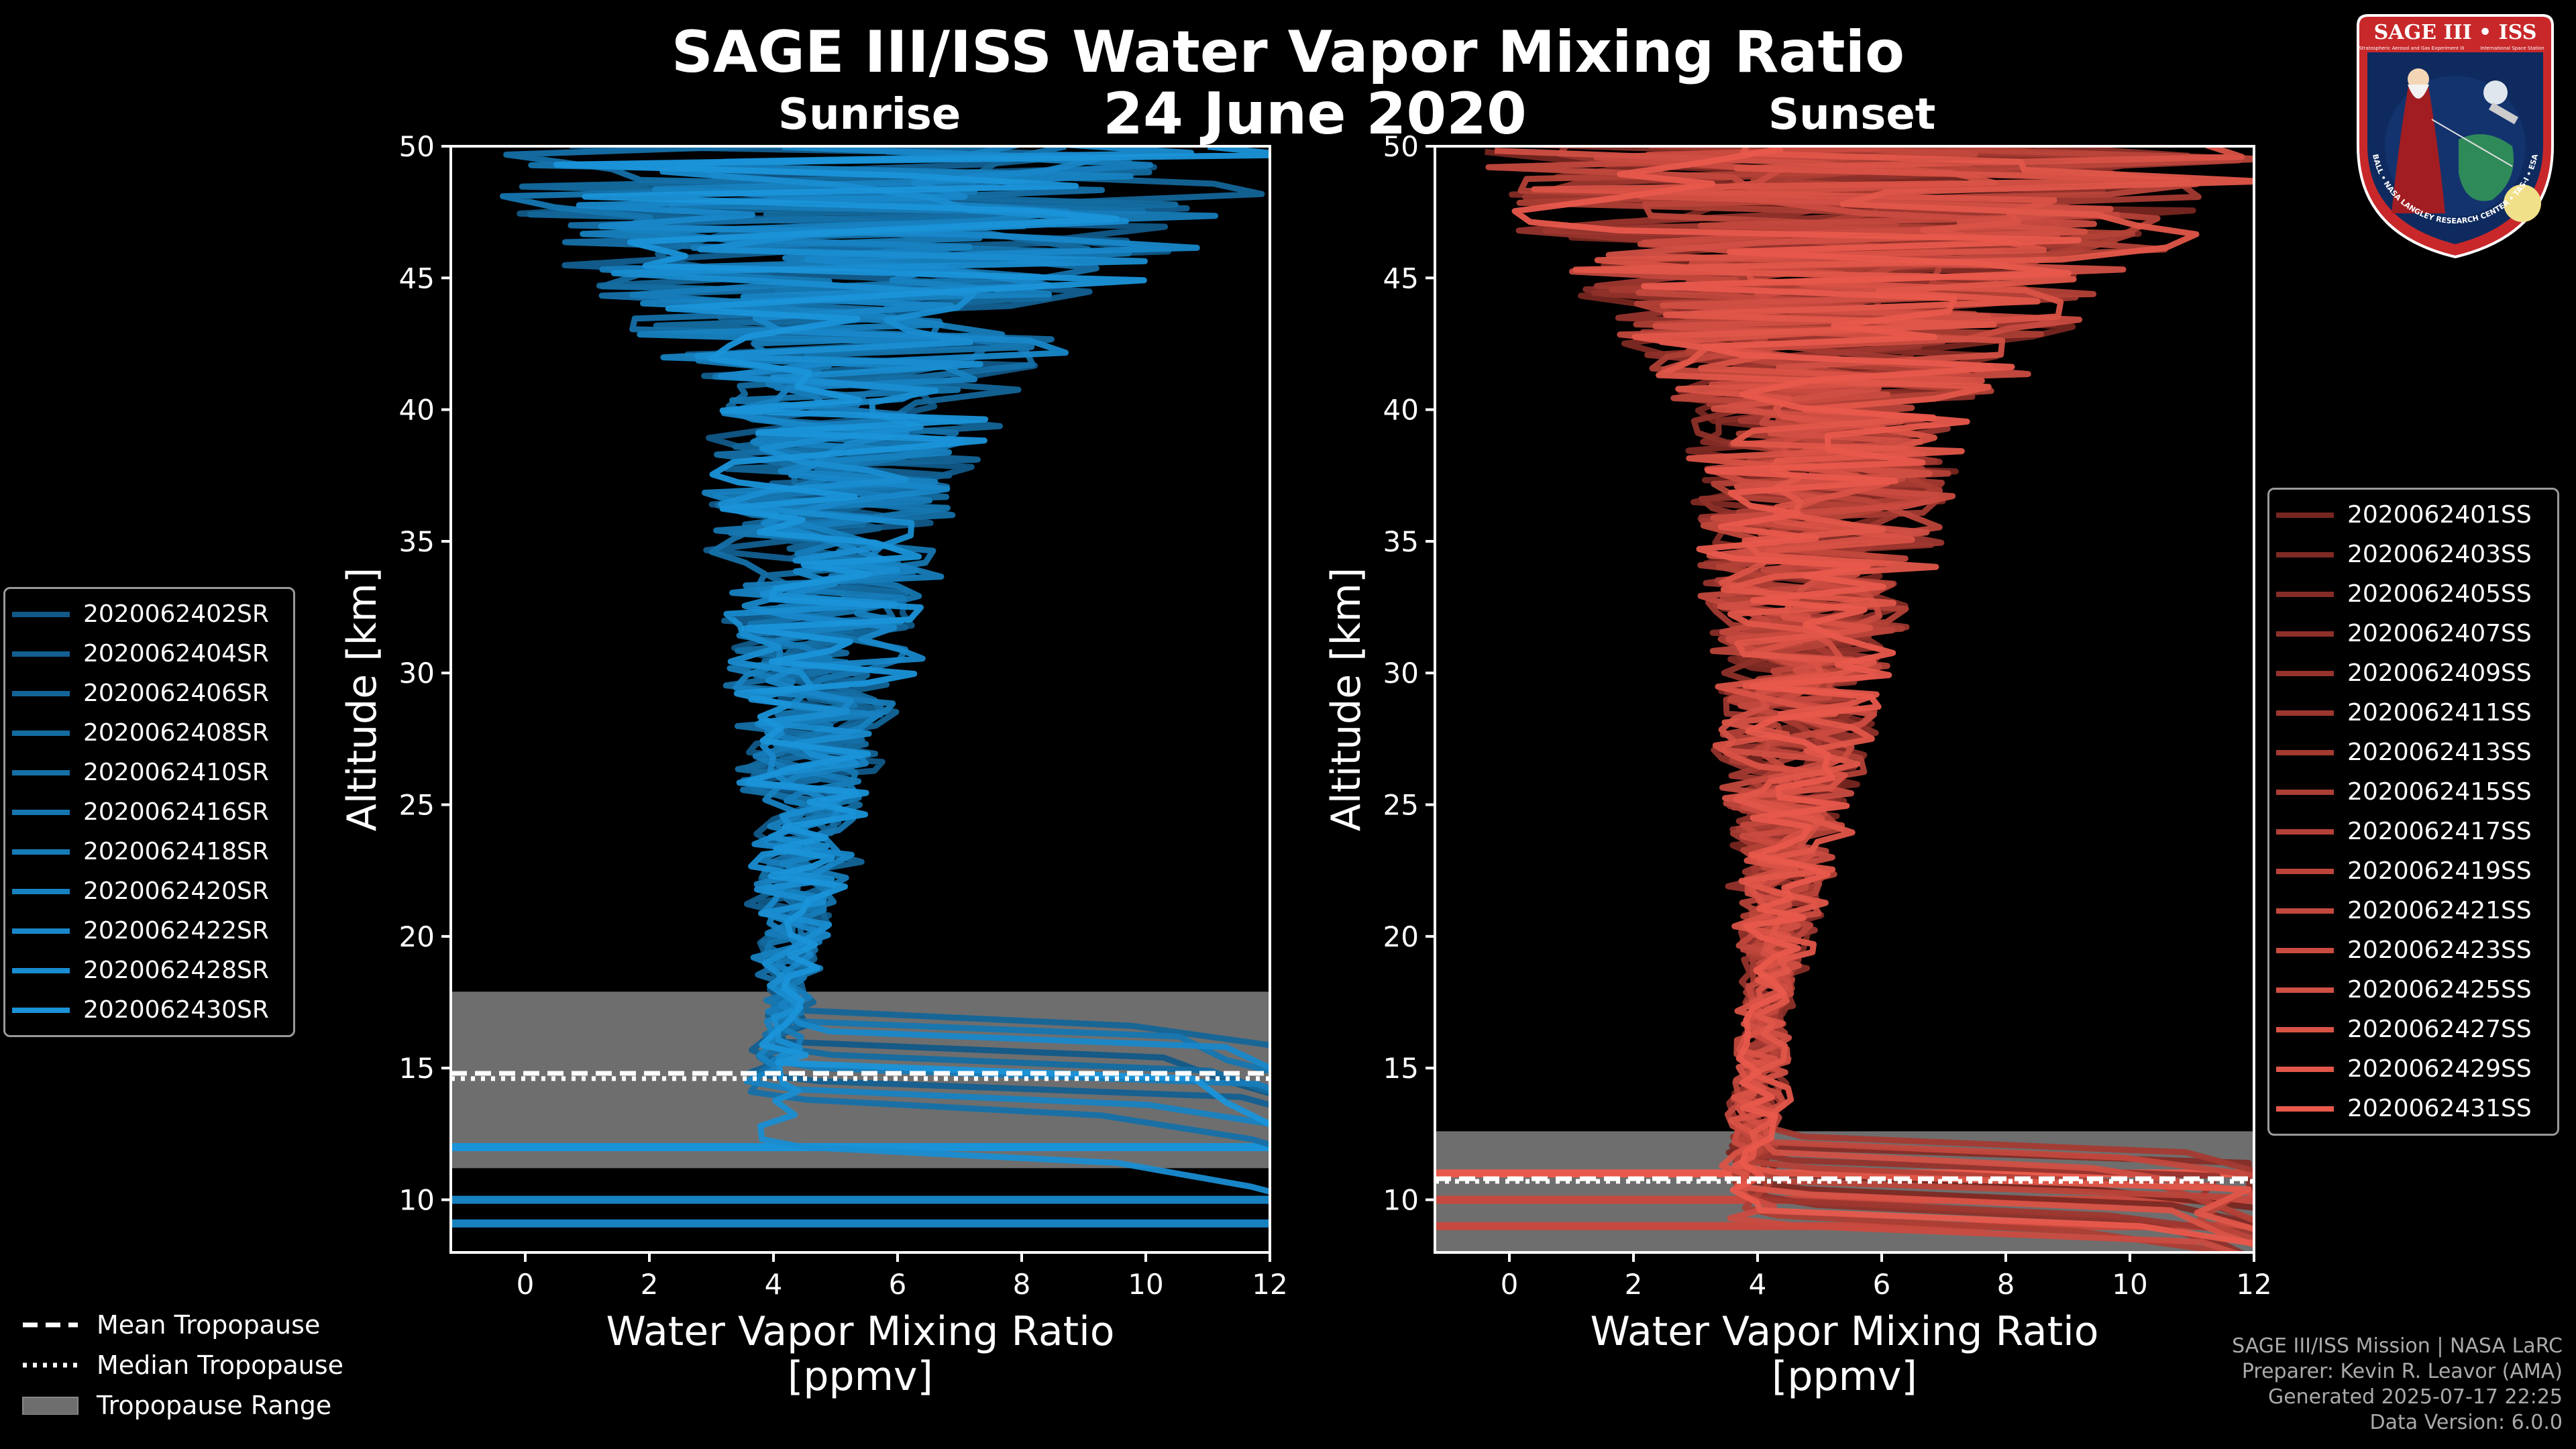  What do you see at coordinates (2413, 752) in the screenshot?
I see `legend-item-2020062413SS: 2020062413SS` at bounding box center [2413, 752].